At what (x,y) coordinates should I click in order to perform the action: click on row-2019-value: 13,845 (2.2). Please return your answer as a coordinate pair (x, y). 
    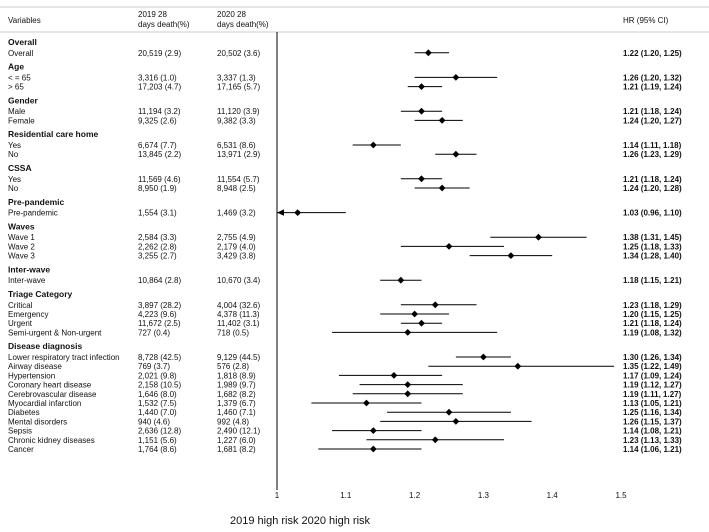
    Looking at the image, I should click on (159, 154).